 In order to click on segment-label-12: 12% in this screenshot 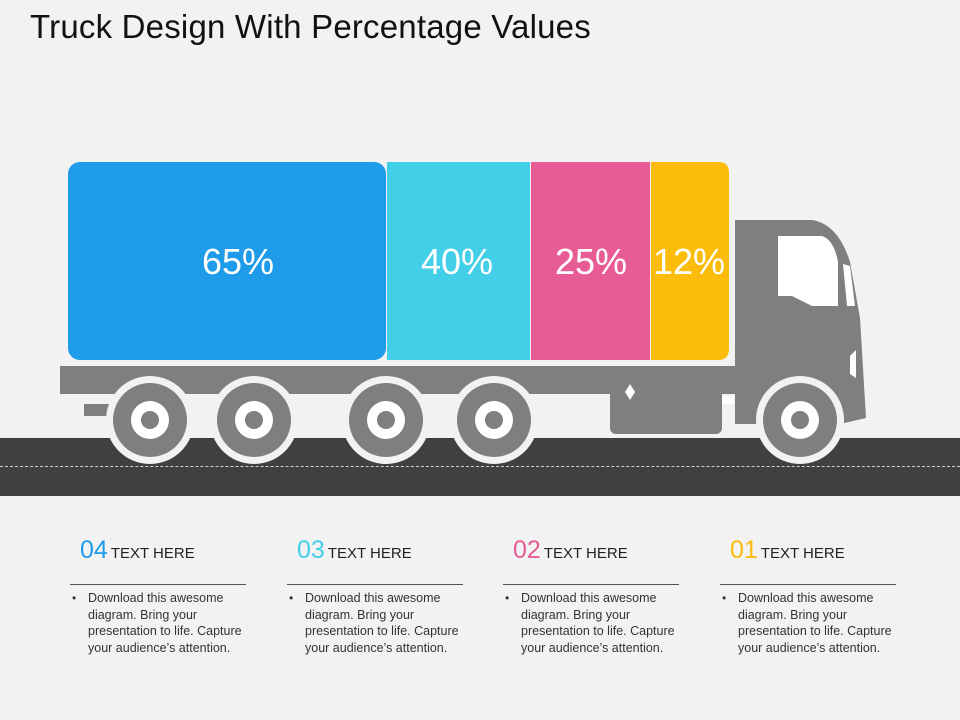, I will do `click(689, 261)`.